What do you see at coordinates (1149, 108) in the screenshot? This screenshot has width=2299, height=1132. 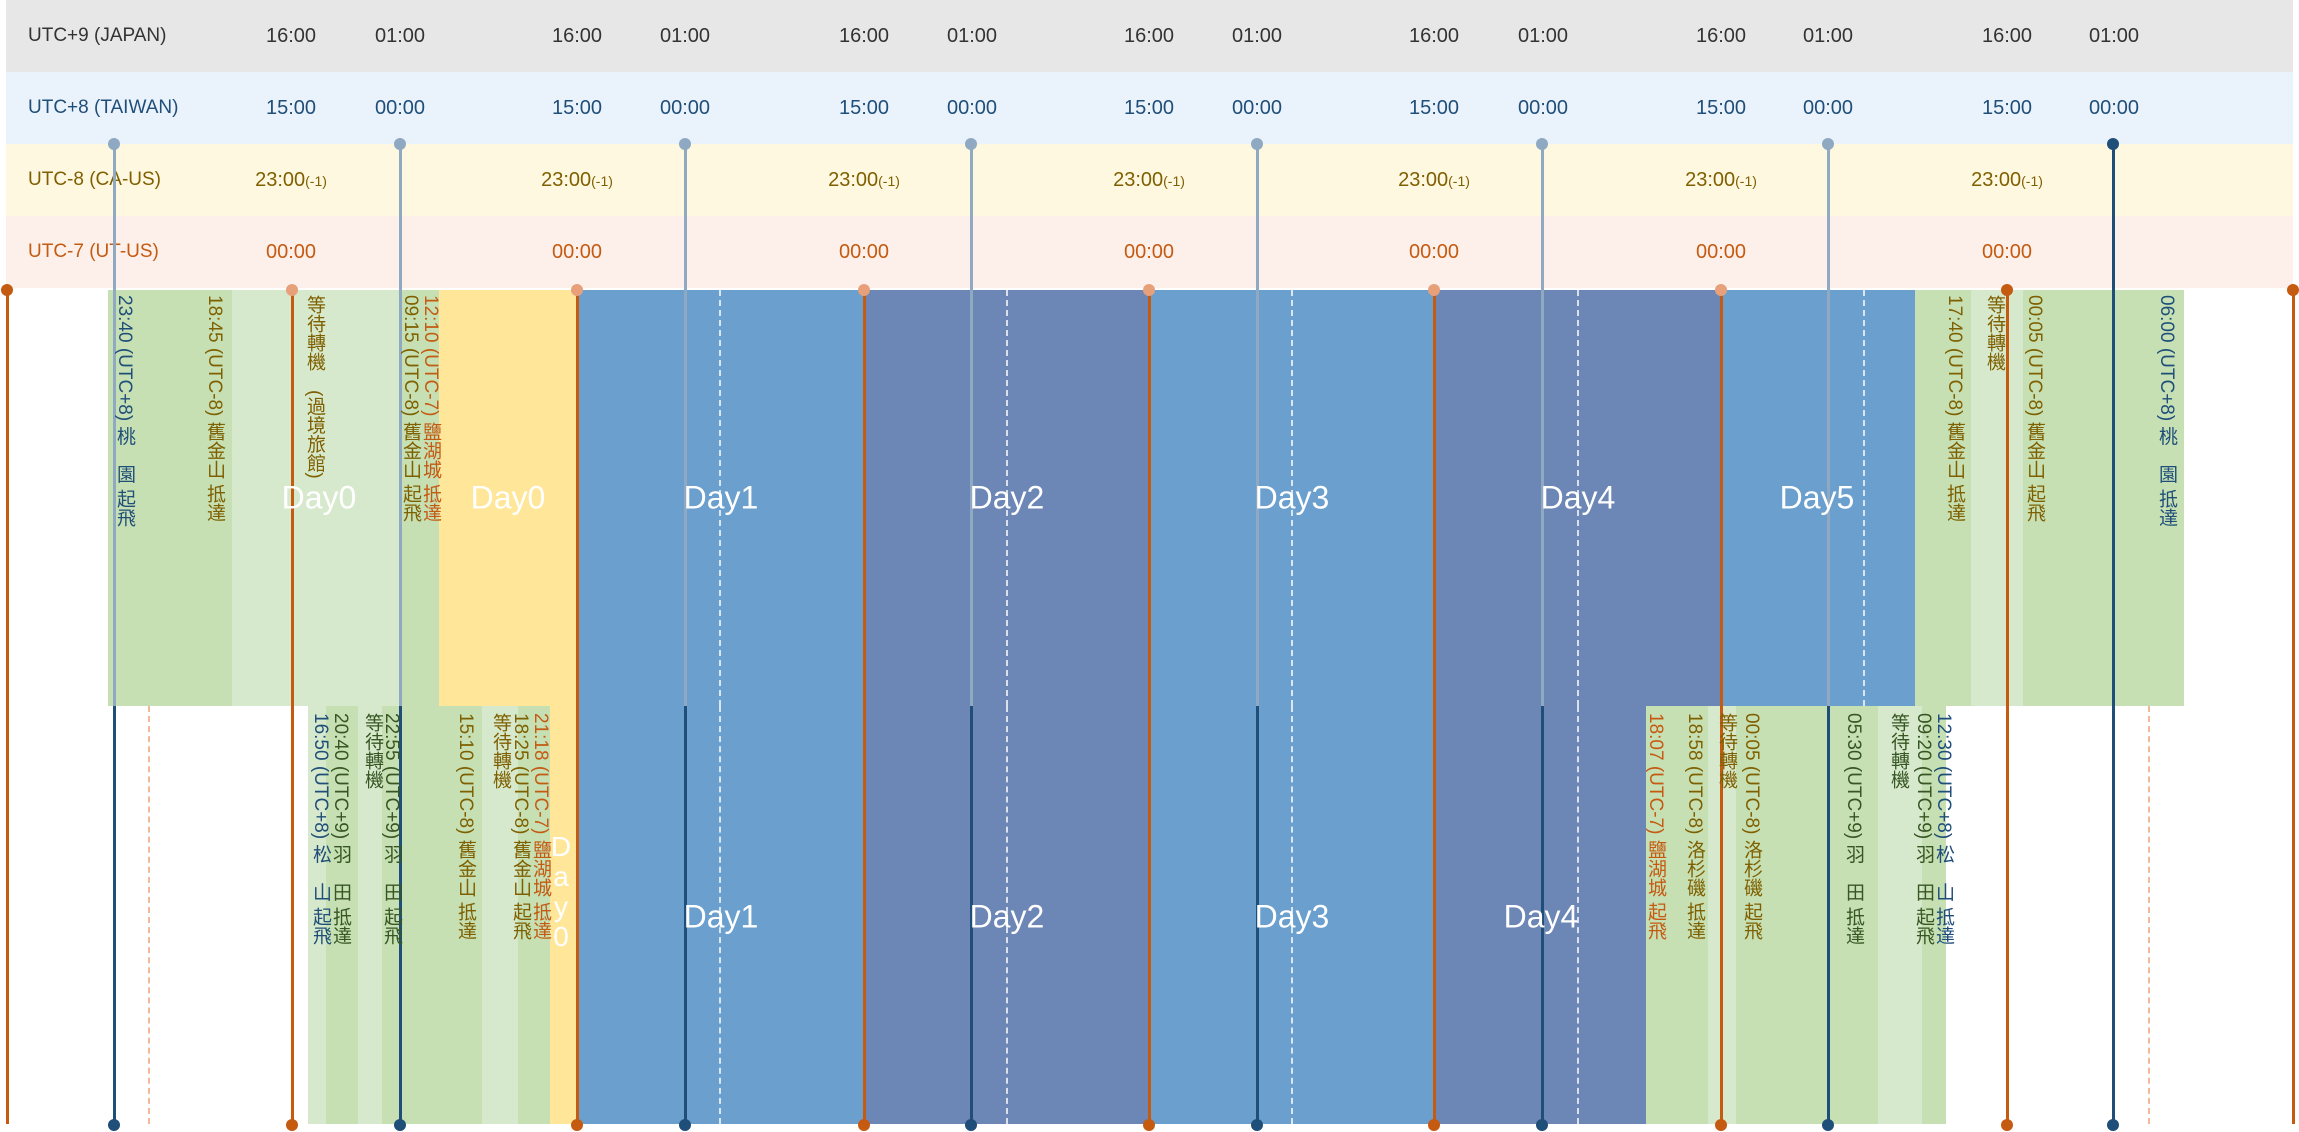 I see `taiwan-band: UTC+8 (TAIWAN)` at bounding box center [1149, 108].